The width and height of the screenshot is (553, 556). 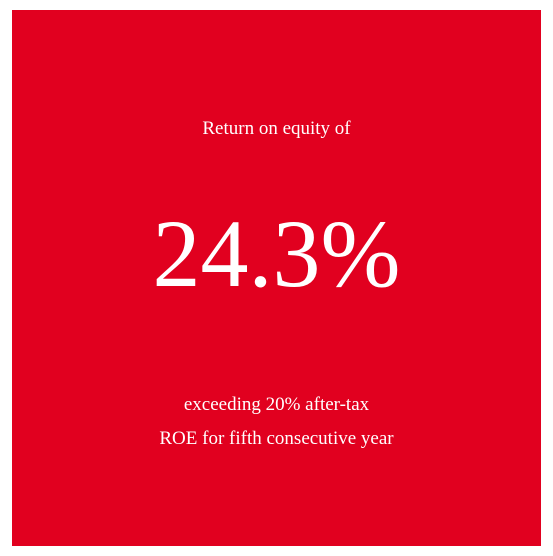 I want to click on headline-value: 24.3%, so click(x=276, y=253).